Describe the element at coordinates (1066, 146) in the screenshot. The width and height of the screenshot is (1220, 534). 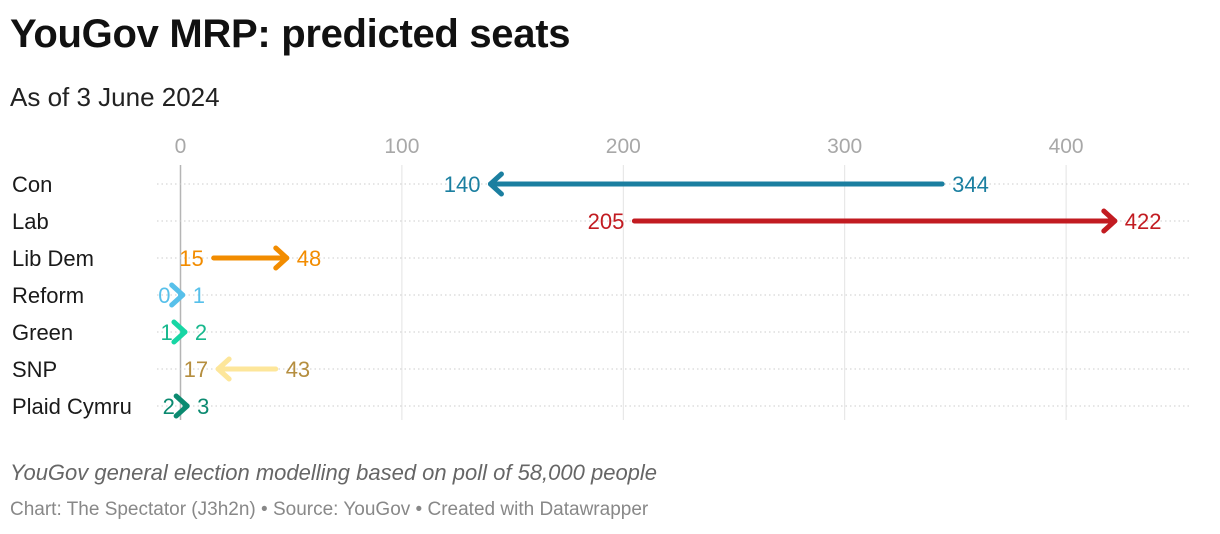
I see `tick-label-400: 400` at that location.